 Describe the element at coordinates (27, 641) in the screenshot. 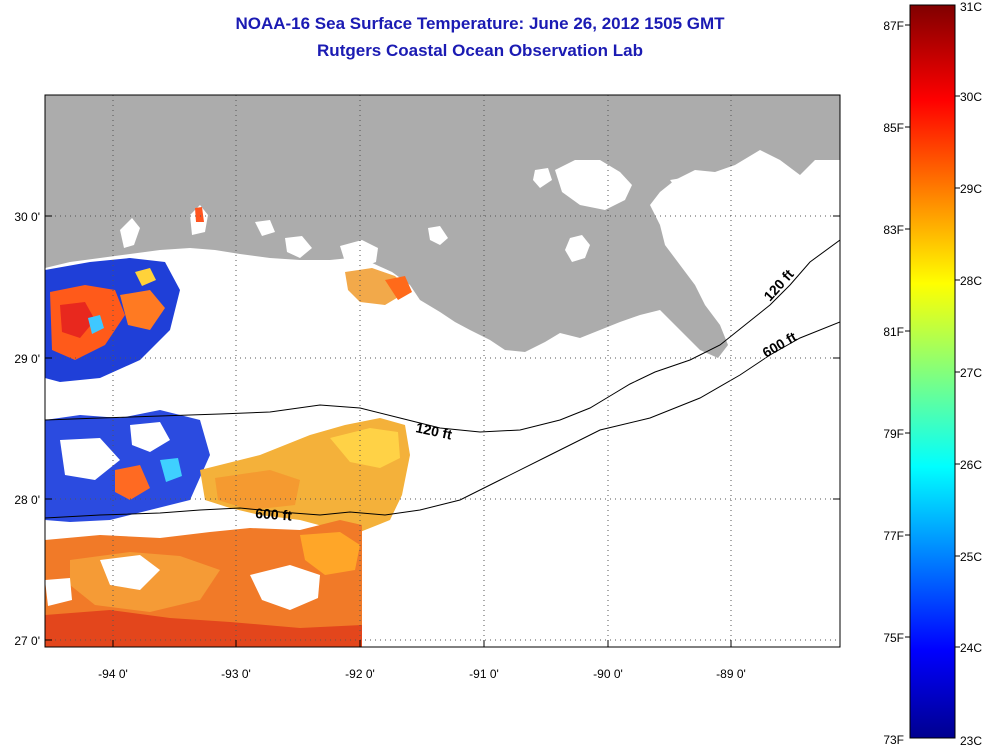

I see `lat-label: 27 0'` at that location.